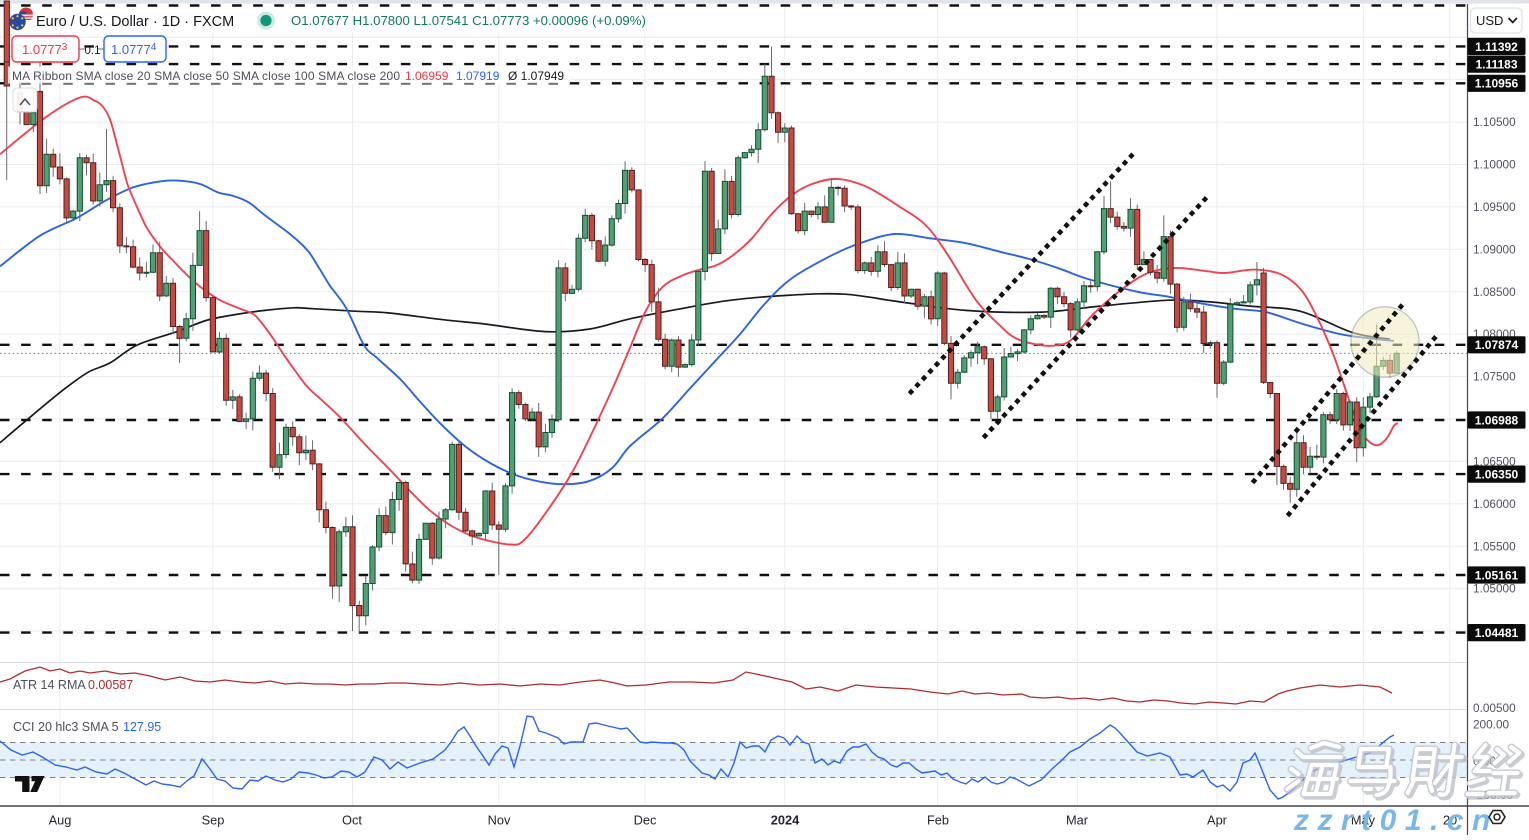 The image size is (1529, 840). I want to click on svg-text: 127.95, so click(142, 727).